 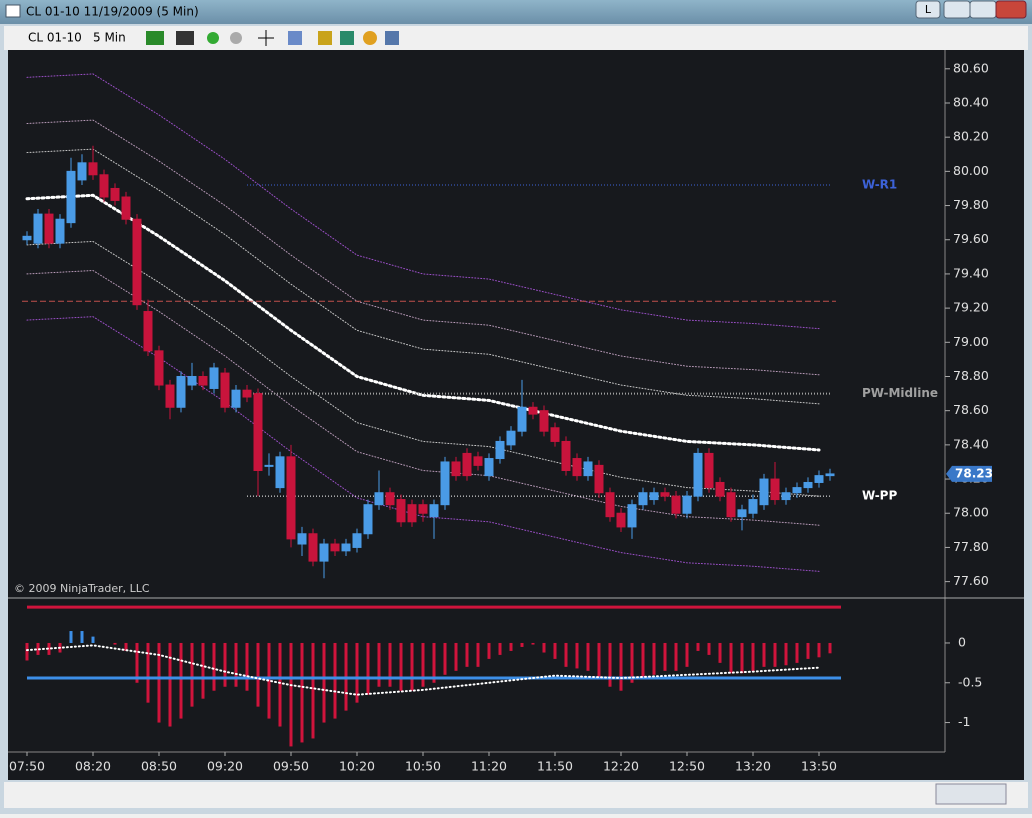 What do you see at coordinates (971, 101) in the screenshot?
I see `y-tick-label: 80.40` at bounding box center [971, 101].